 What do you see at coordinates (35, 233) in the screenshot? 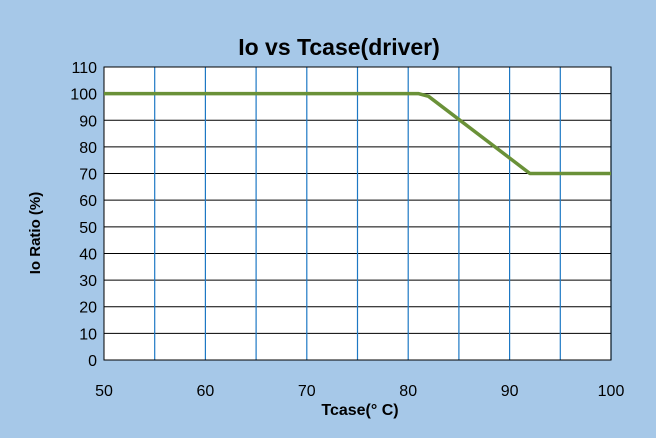
I see `y-axis-label: Io Ratio (%)` at bounding box center [35, 233].